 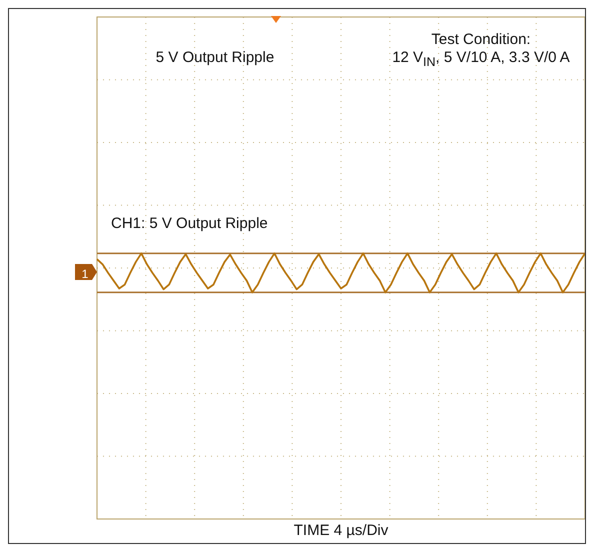 I want to click on text: 1, so click(x=85, y=274).